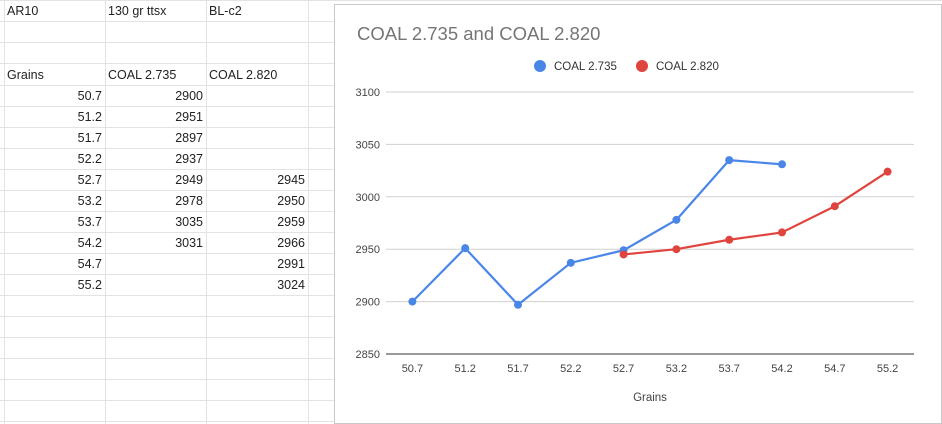 The image size is (942, 424). Describe the element at coordinates (368, 198) in the screenshot. I see `y-tick-label: 3000` at that location.